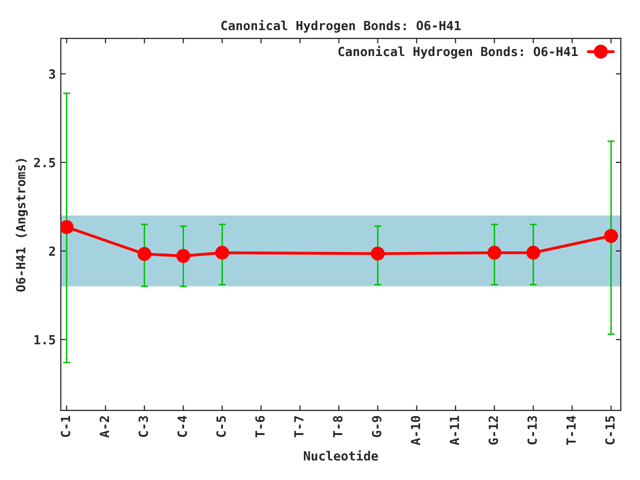 Image resolution: width=640 pixels, height=480 pixels. I want to click on chart-title: Canonical Hydrogen Bonds: O6-H41, so click(341, 26).